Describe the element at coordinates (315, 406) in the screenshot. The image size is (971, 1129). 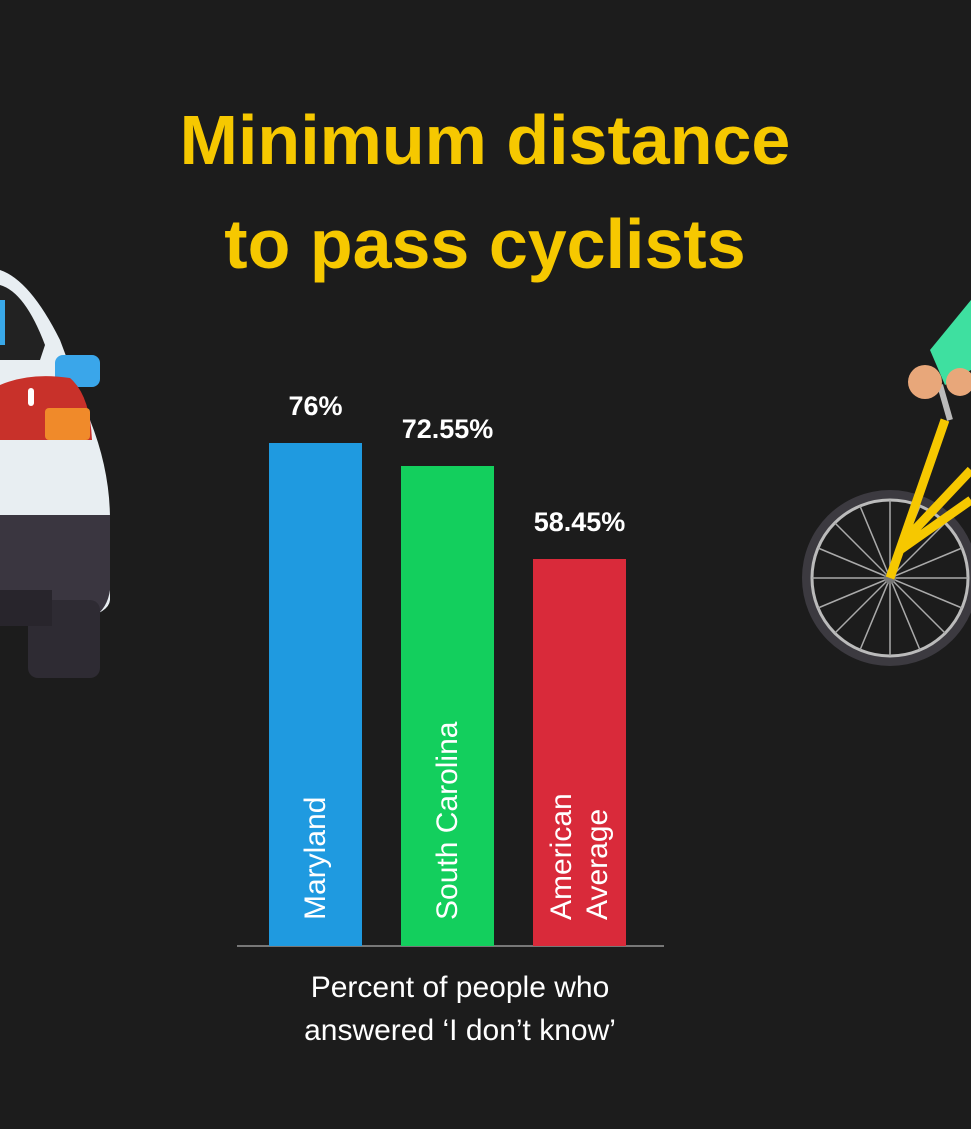
I see `value-label: 76%` at that location.